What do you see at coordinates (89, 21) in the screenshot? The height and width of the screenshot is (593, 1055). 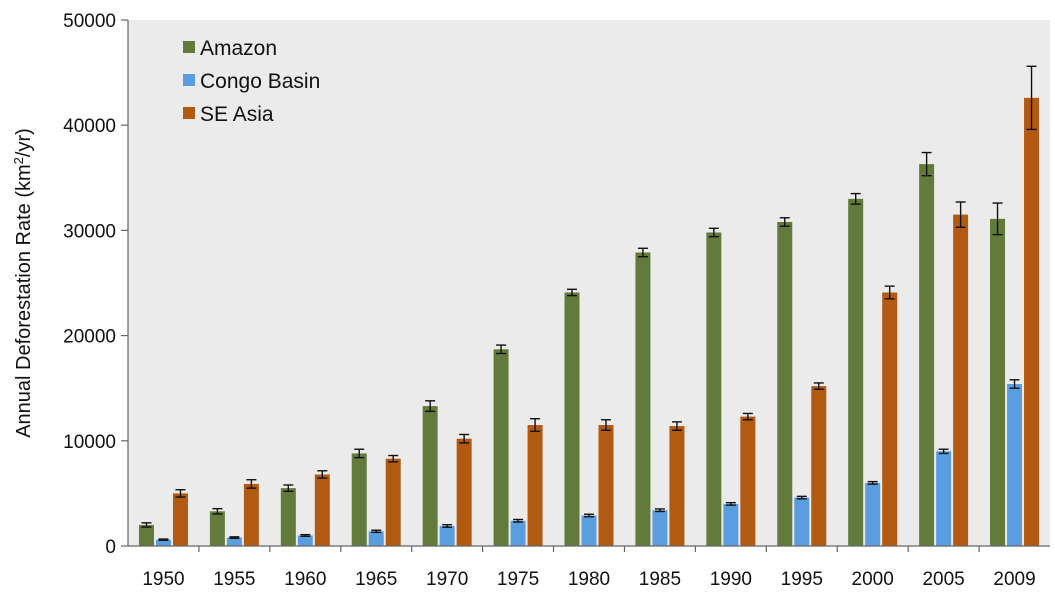 I see `y-tick-label: 50000` at bounding box center [89, 21].